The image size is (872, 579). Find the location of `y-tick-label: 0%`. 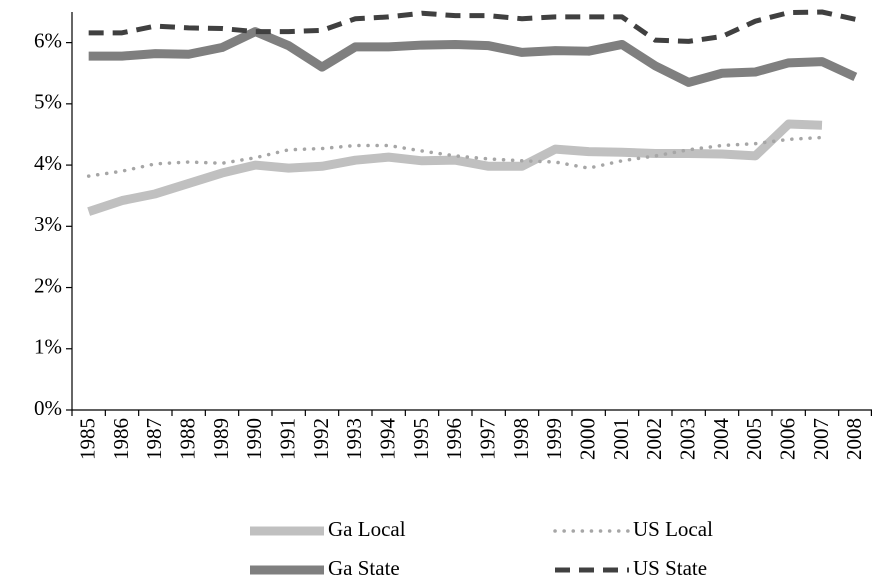

y-tick-label: 0% is located at coordinates (48, 408).